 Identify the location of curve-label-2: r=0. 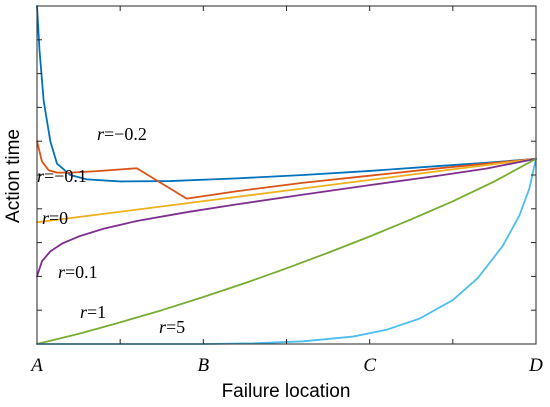
(55, 218).